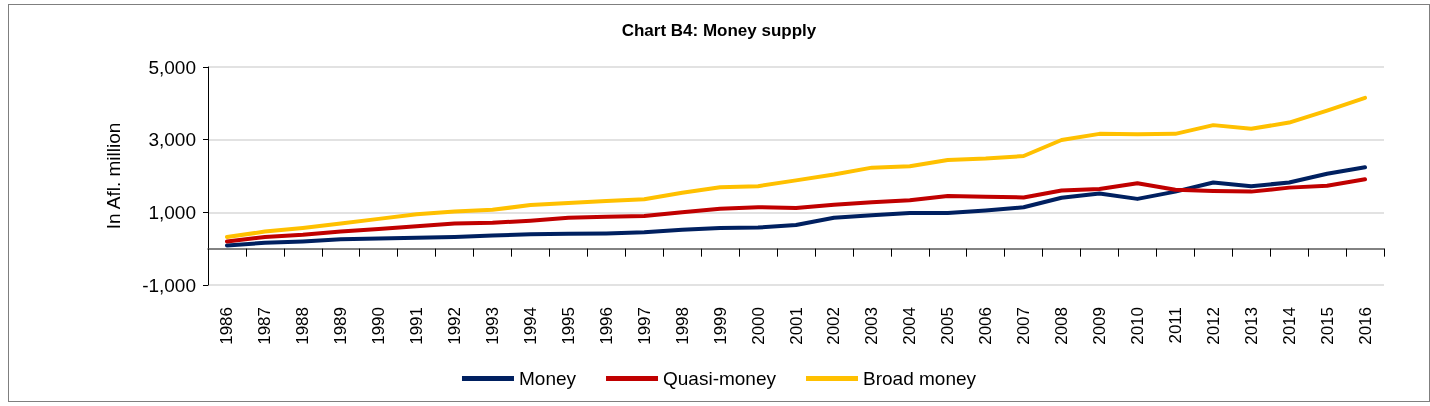  I want to click on x-tick-label: 2002, so click(834, 326).